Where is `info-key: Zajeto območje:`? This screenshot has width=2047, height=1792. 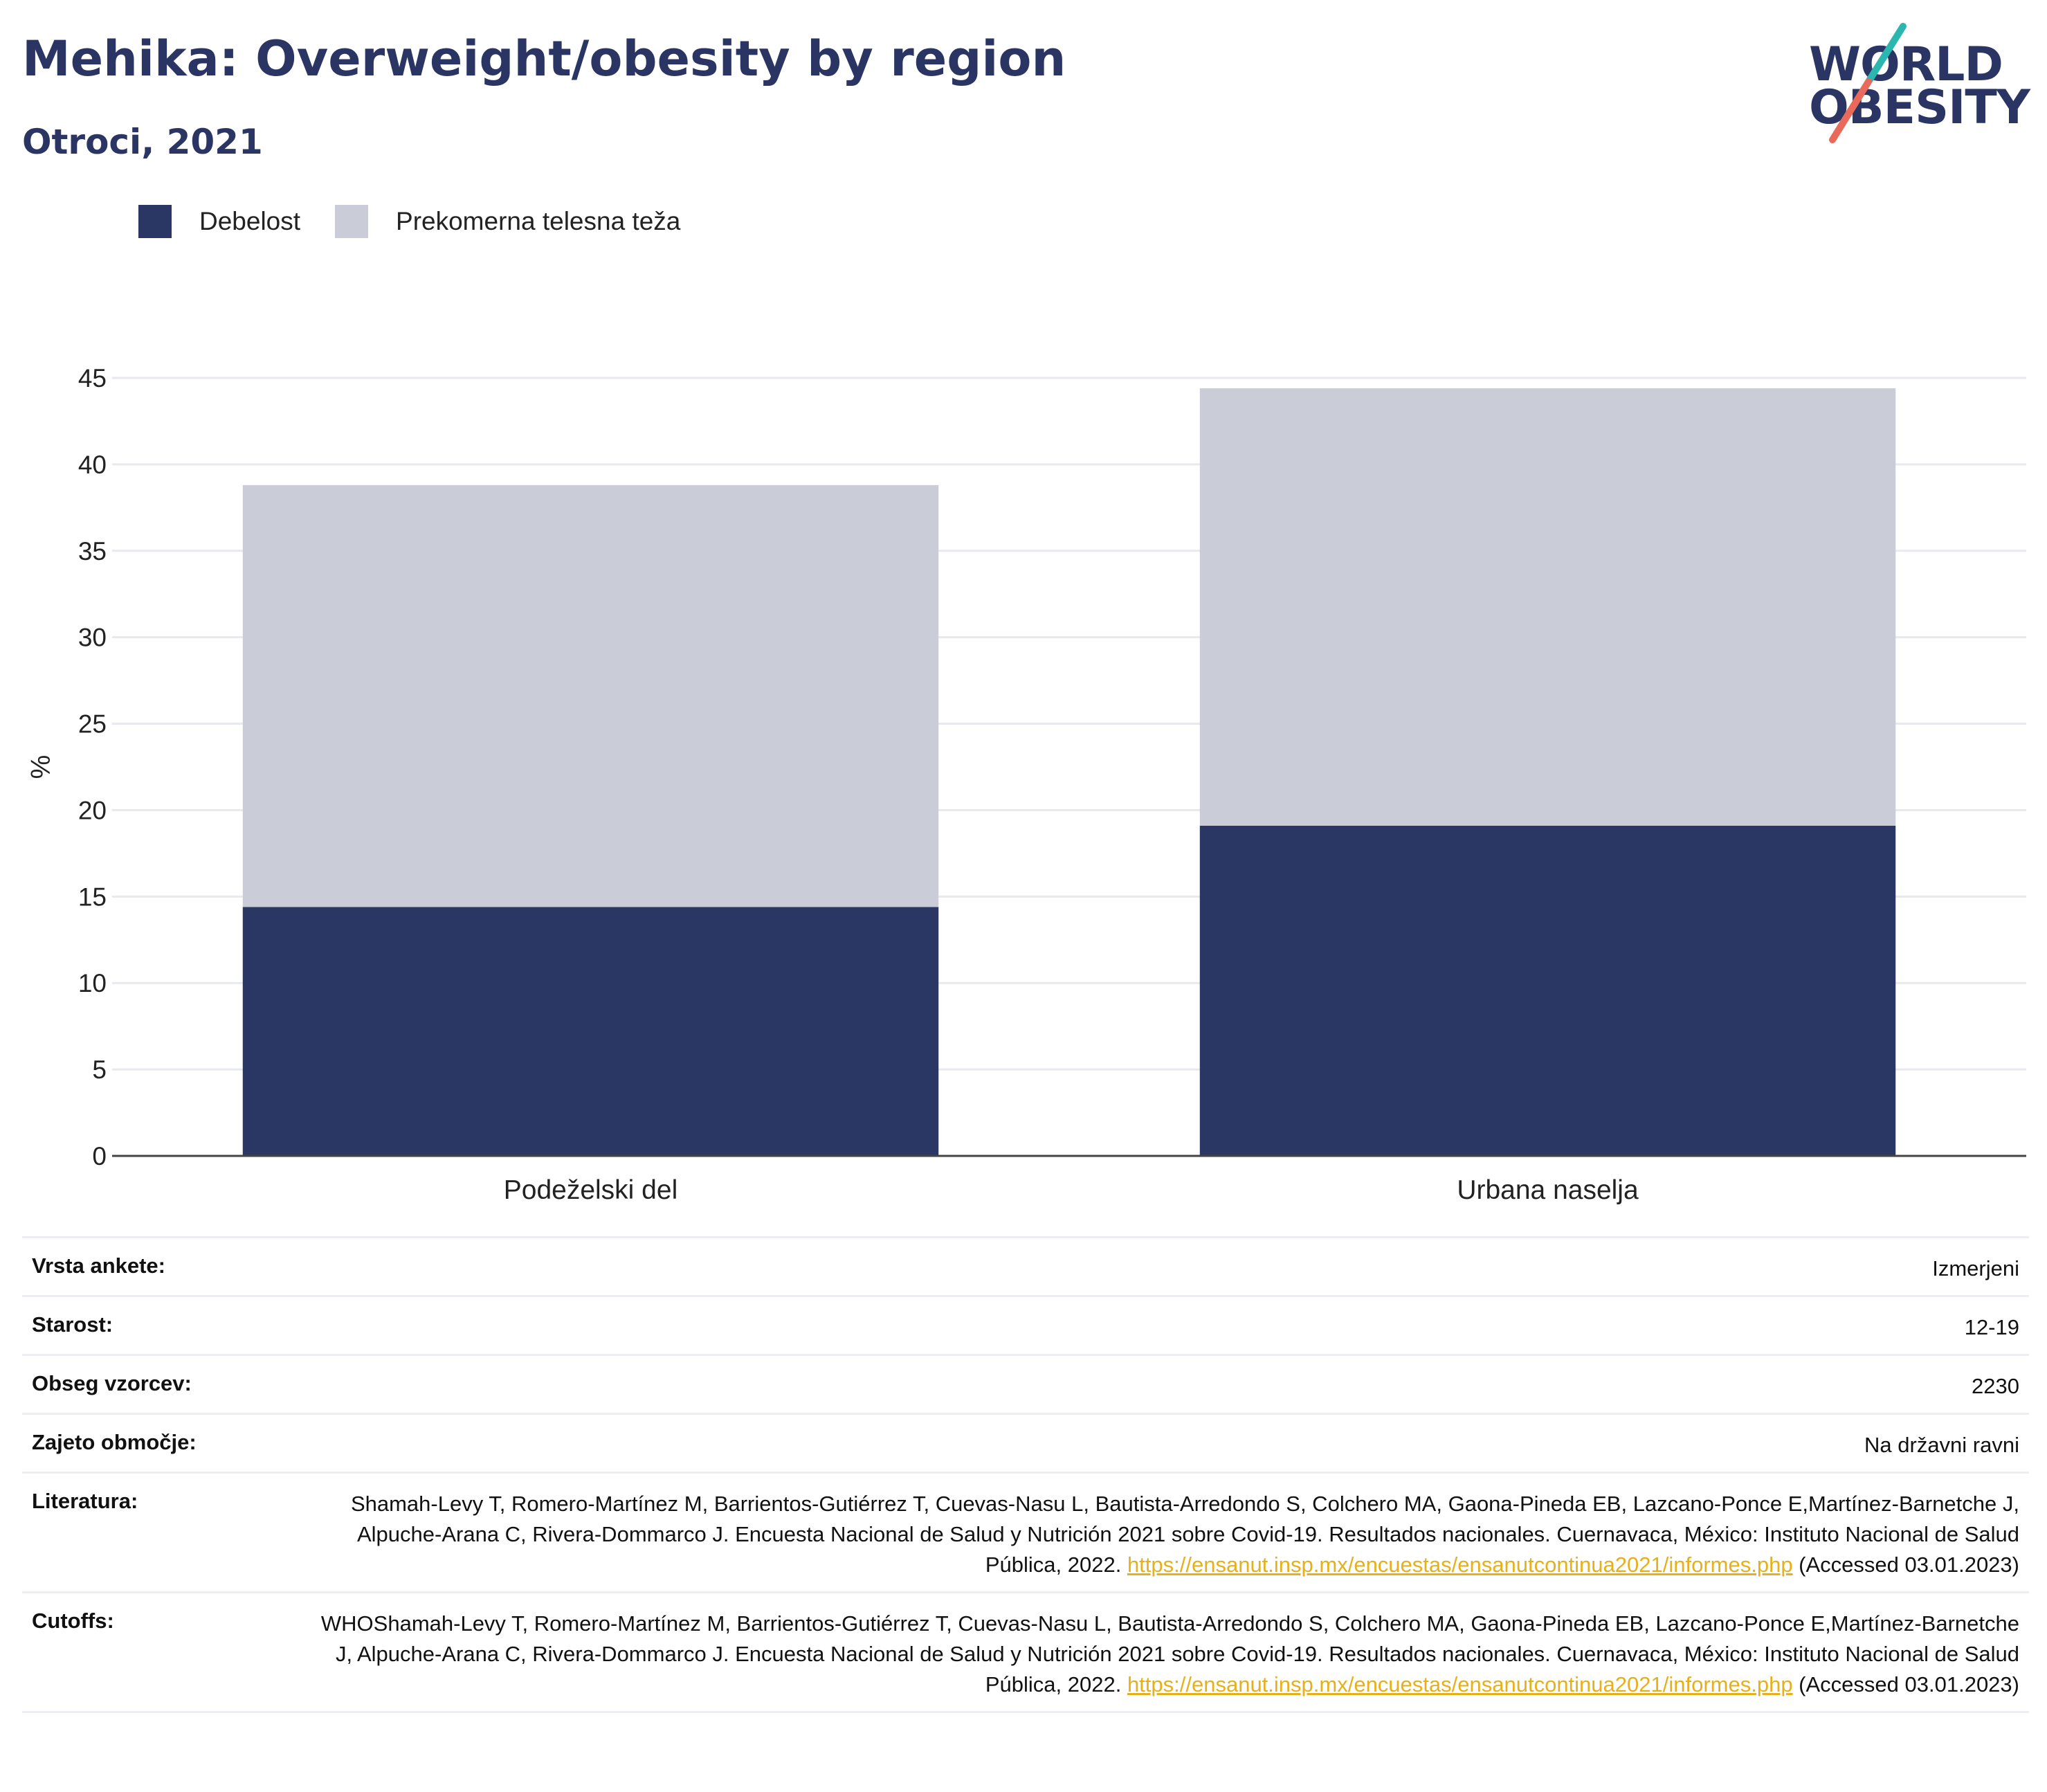 info-key: Zajeto območje: is located at coordinates (115, 1442).